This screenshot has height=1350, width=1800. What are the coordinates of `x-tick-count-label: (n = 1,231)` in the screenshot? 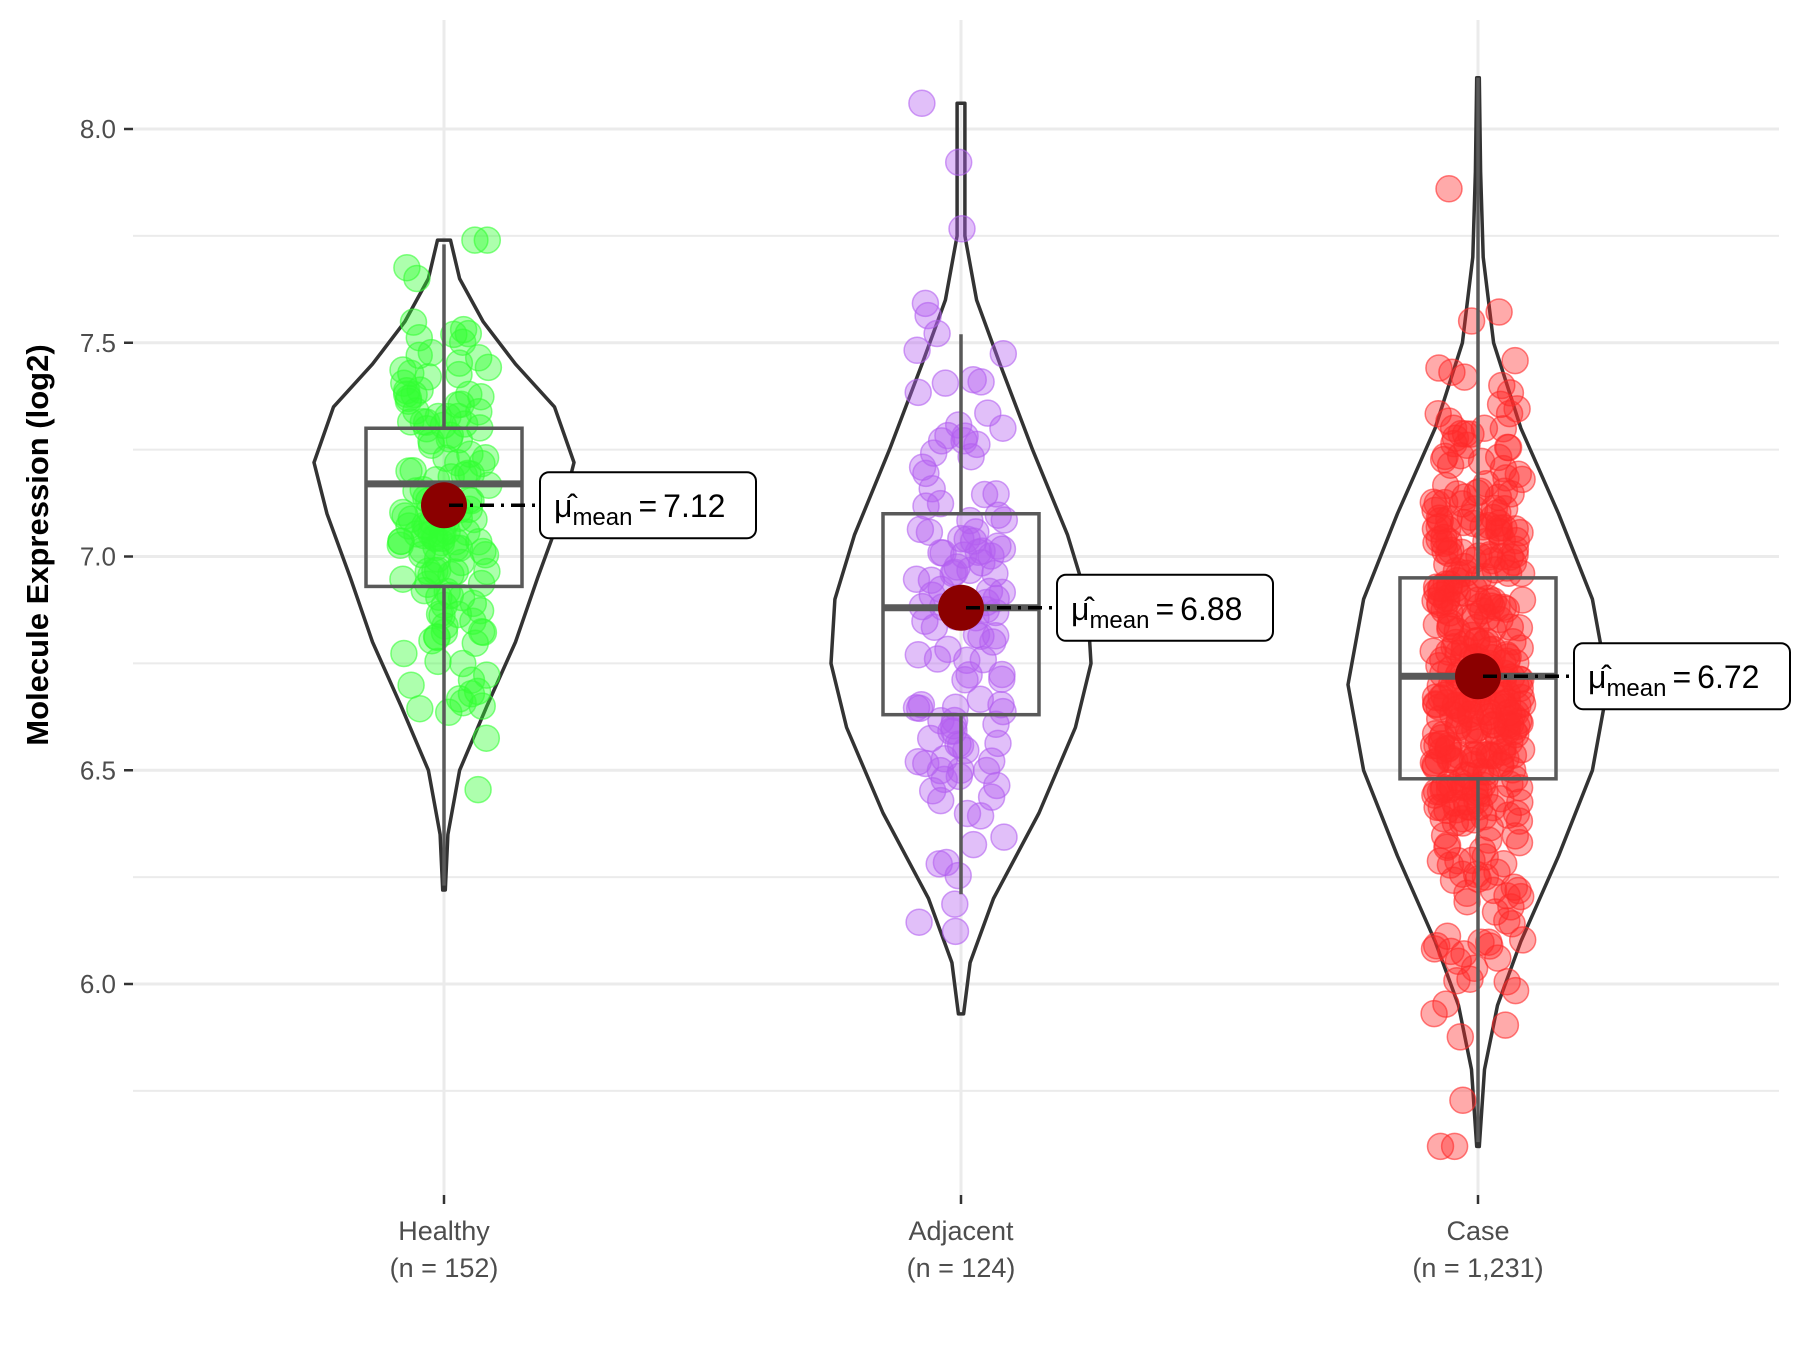 It's located at (1477, 1268).